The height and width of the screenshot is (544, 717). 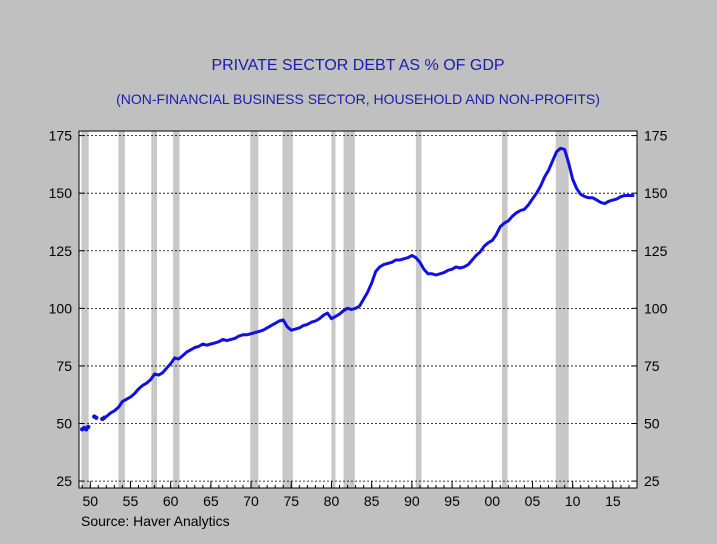 What do you see at coordinates (357, 65) in the screenshot?
I see `chart-title: PRIVATE SECTOR DEBT AS % OF GDP` at bounding box center [357, 65].